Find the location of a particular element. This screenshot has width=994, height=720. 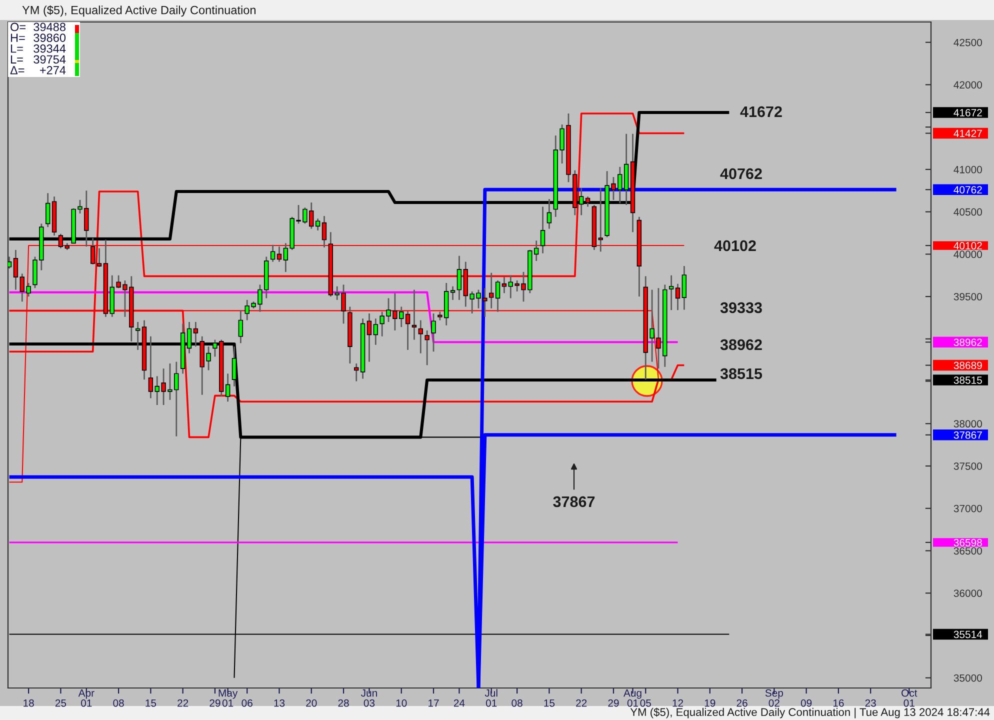

x-tick-label: 06 is located at coordinates (247, 703).